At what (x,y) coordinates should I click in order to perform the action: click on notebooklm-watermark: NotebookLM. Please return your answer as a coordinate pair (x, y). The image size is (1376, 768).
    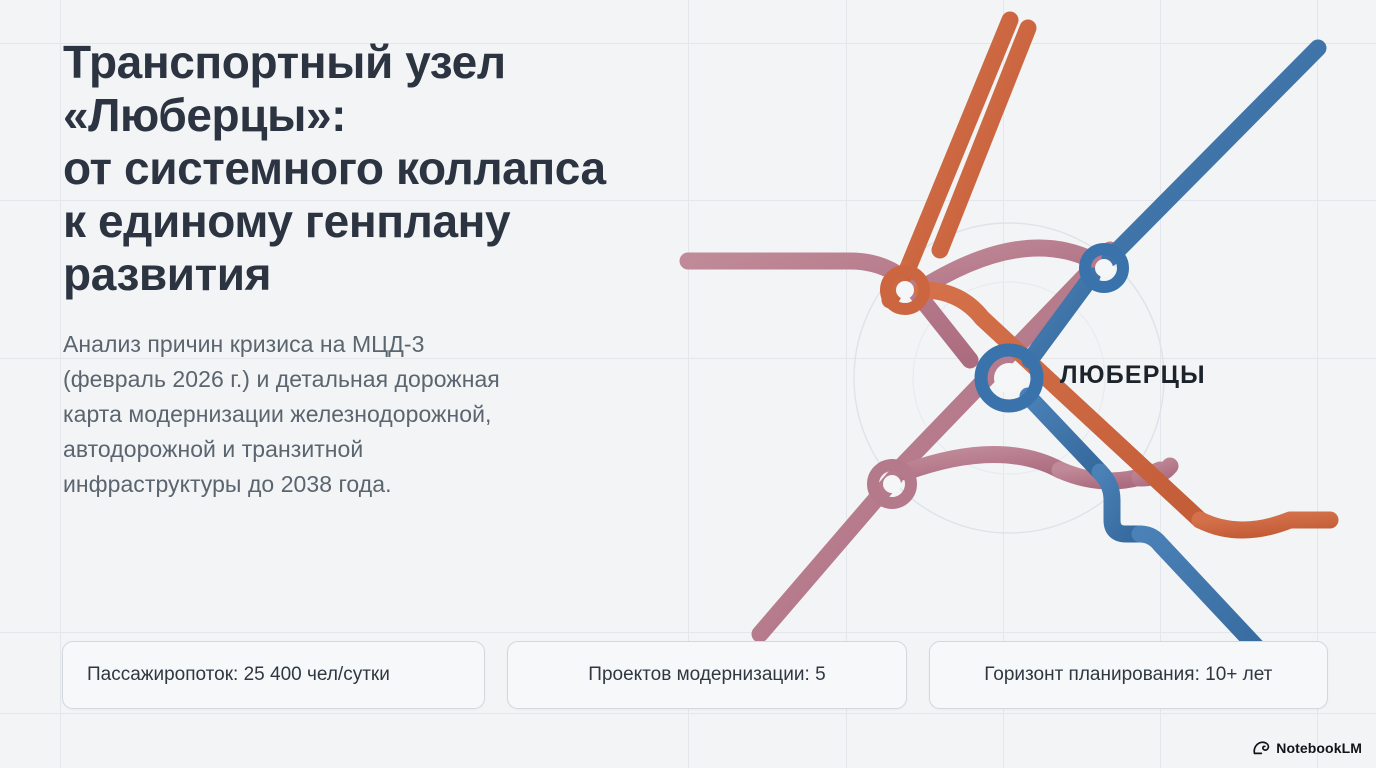
    Looking at the image, I should click on (1307, 748).